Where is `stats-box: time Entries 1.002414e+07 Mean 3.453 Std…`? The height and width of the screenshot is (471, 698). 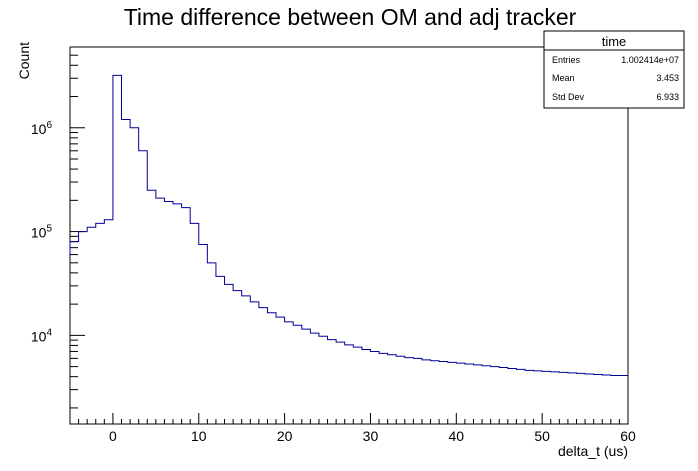
stats-box: time Entries 1.002414e+07 Mean 3.453 Std… is located at coordinates (614, 69).